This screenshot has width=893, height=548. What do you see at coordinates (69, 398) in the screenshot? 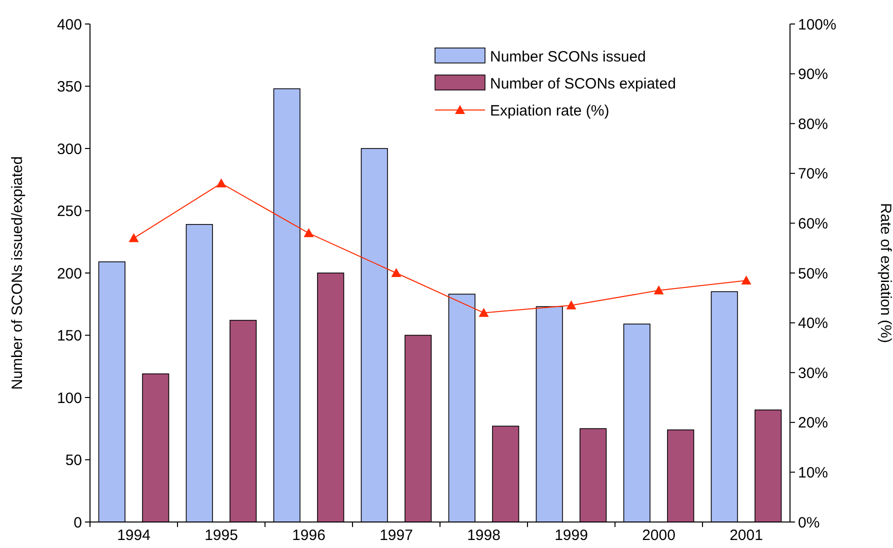
I see `y-tick-label: 100` at bounding box center [69, 398].